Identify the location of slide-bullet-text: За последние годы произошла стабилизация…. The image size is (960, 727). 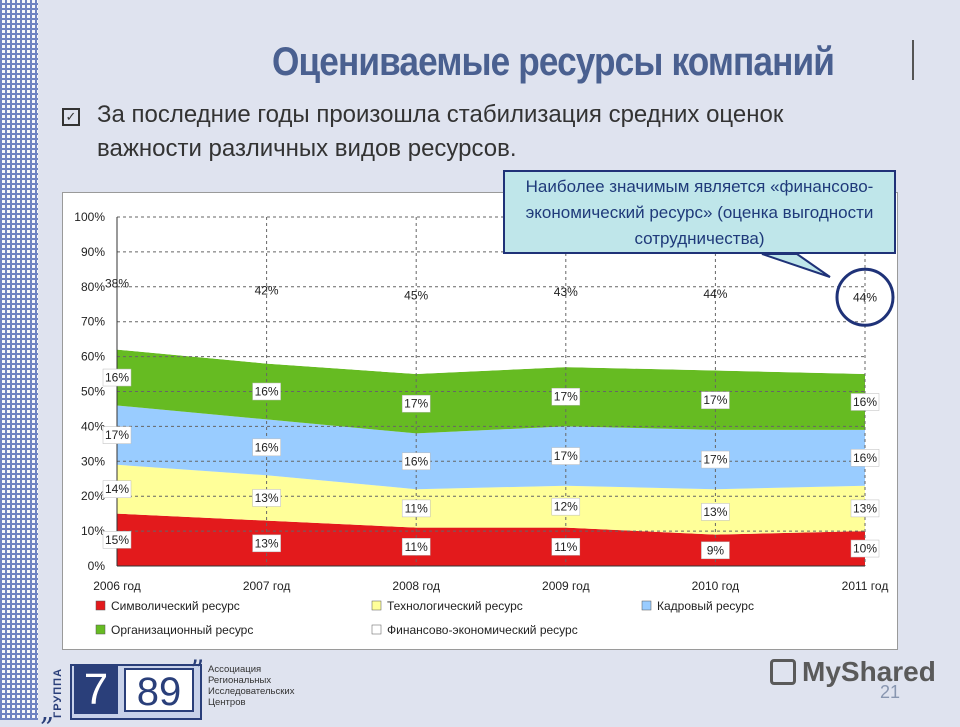
(440, 131).